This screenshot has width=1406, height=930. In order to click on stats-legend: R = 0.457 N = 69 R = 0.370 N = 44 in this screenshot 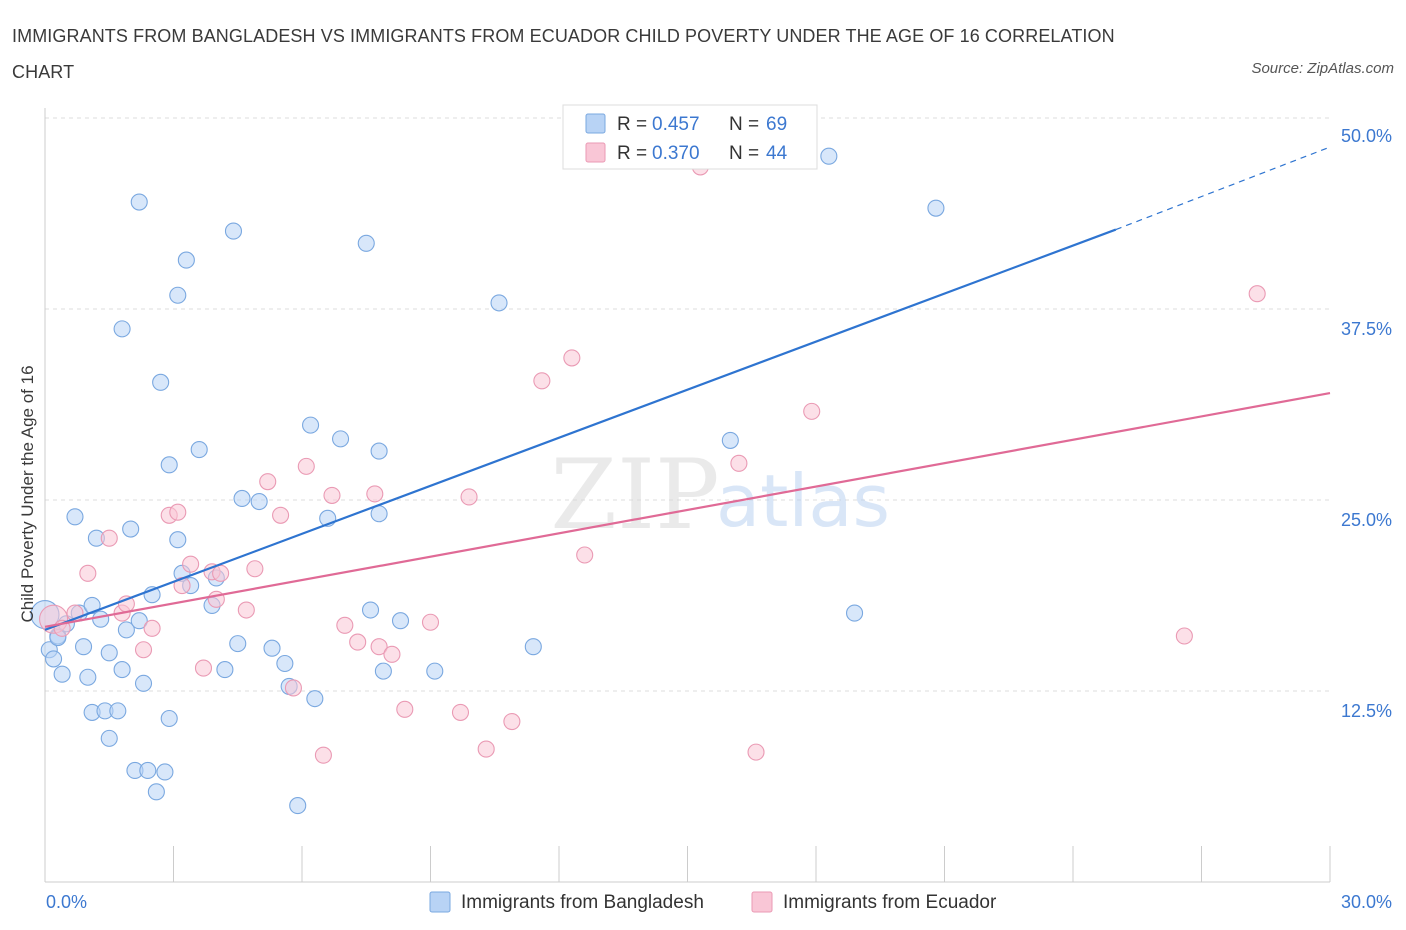, I will do `click(690, 137)`.